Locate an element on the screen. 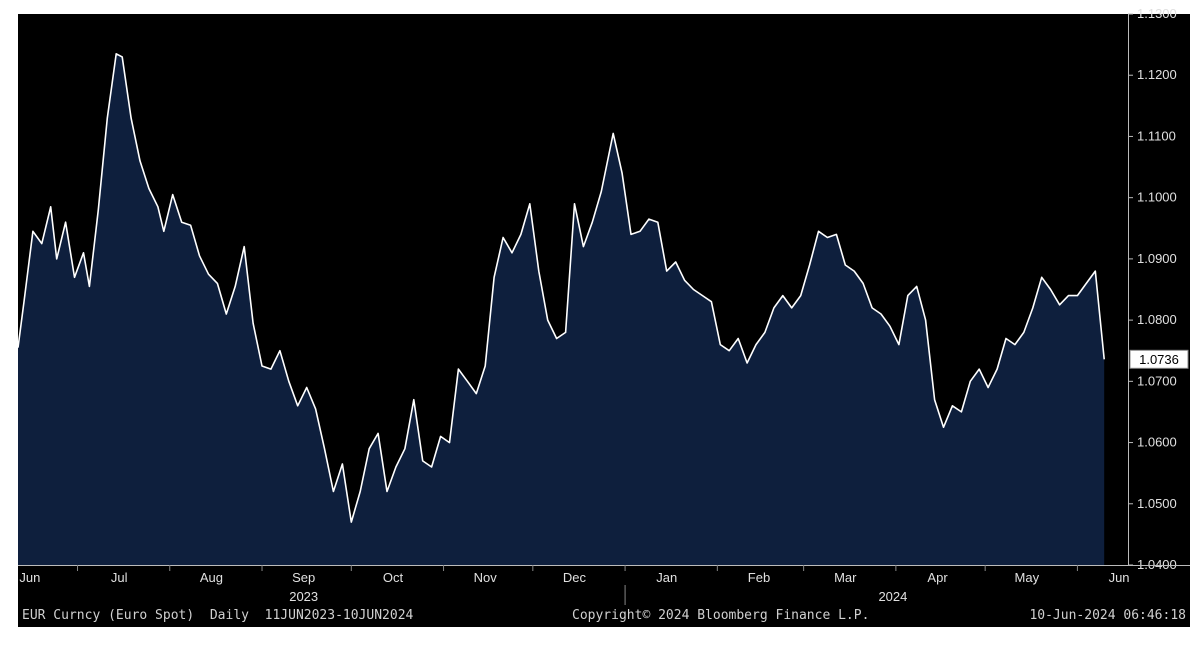  last-value-group: 1.0736 is located at coordinates (1159, 359).